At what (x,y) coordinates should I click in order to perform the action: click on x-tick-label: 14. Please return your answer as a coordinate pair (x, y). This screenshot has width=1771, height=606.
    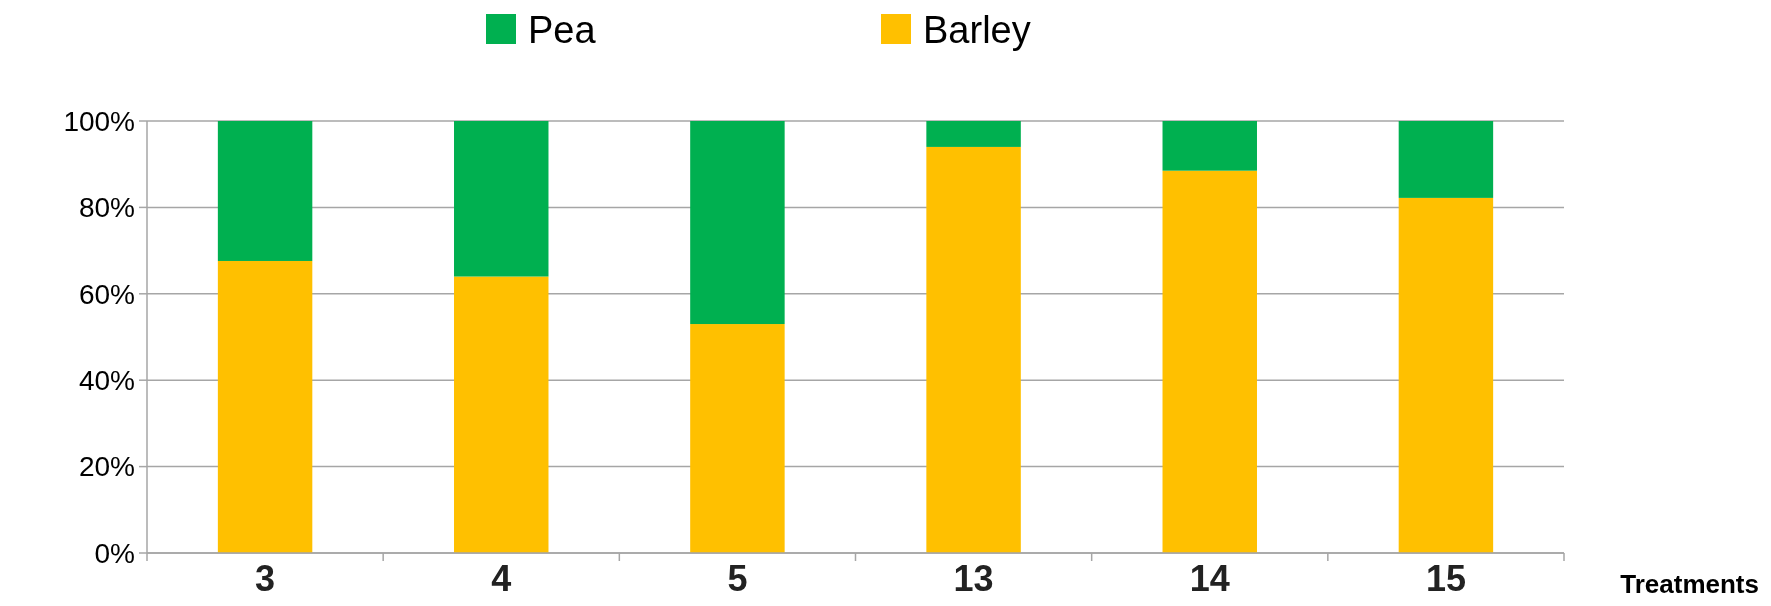
    Looking at the image, I should click on (1209, 578).